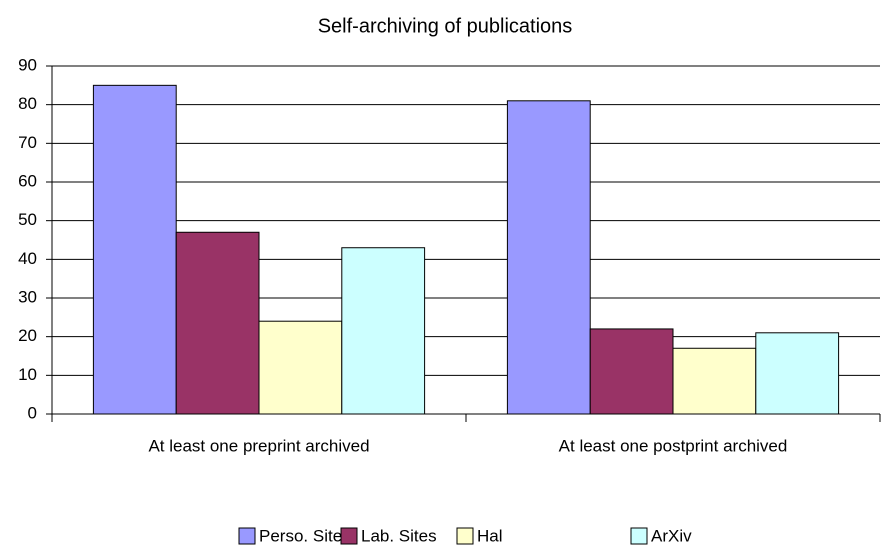  I want to click on x-tick-label: At least one postprint archived, so click(673, 445).